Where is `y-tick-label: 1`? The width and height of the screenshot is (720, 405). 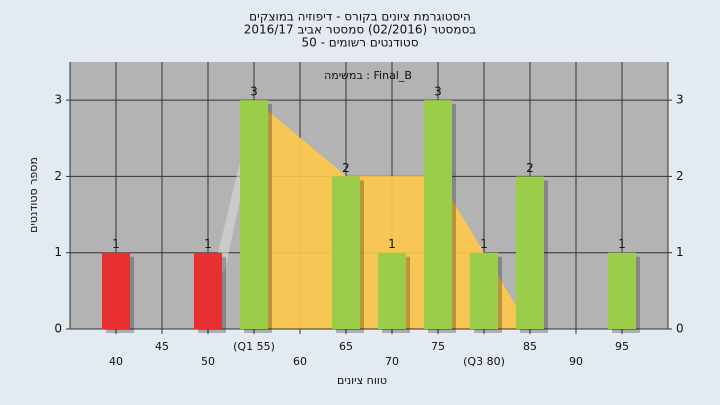
y-tick-label: 1 is located at coordinates (58, 252).